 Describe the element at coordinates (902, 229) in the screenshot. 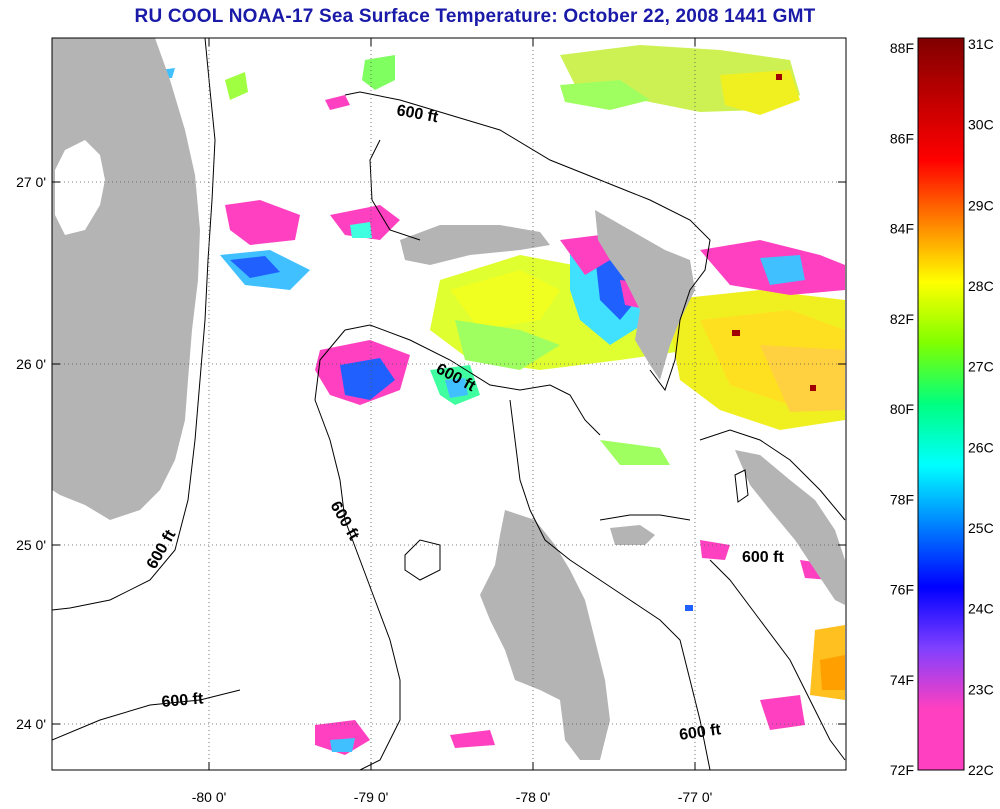

I see `colorbar-fahrenheit-label: 84F` at that location.